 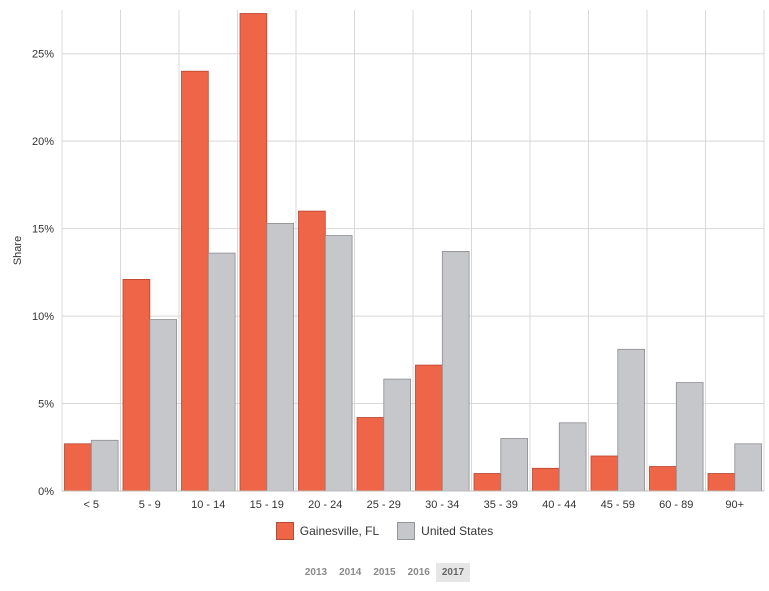 What do you see at coordinates (734, 505) in the screenshot?
I see `x-tick-label: 90+` at bounding box center [734, 505].